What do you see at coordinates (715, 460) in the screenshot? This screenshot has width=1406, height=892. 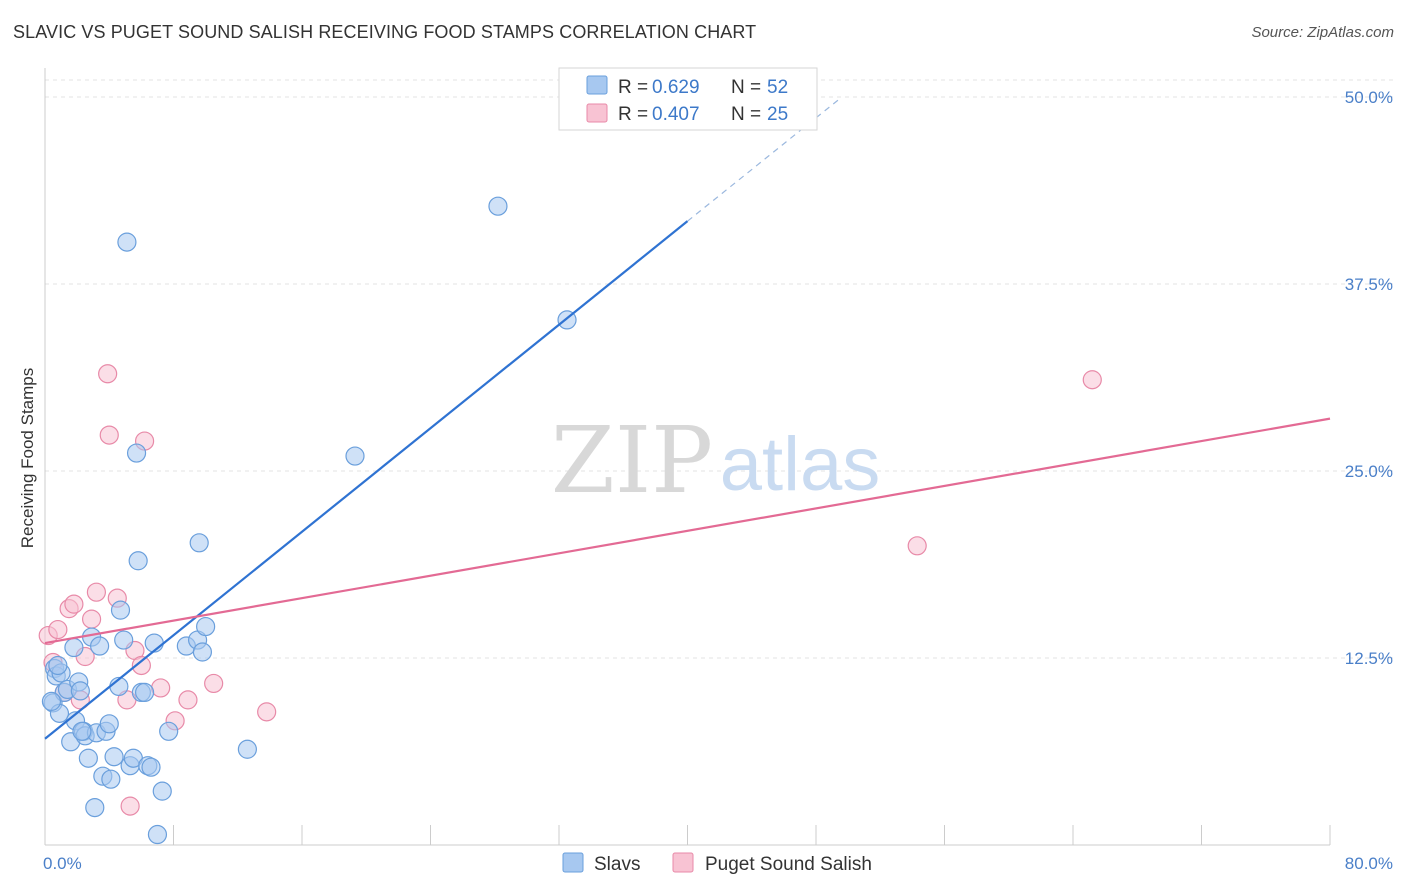 I see `watermark: ZIP atlas` at bounding box center [715, 460].